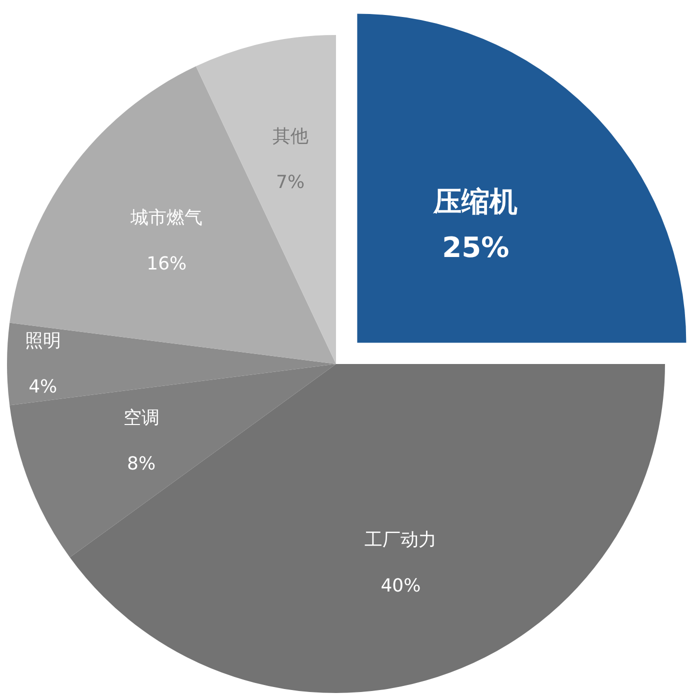 This screenshot has height=700, width=700. What do you see at coordinates (141, 464) in the screenshot?
I see `data-label: 8%` at bounding box center [141, 464].